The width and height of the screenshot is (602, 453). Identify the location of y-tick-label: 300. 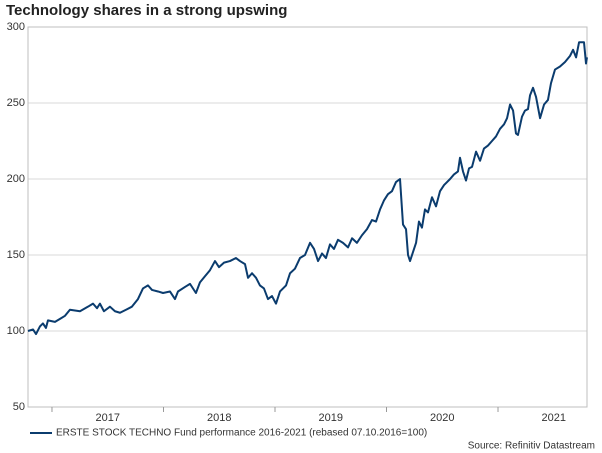
(16, 27).